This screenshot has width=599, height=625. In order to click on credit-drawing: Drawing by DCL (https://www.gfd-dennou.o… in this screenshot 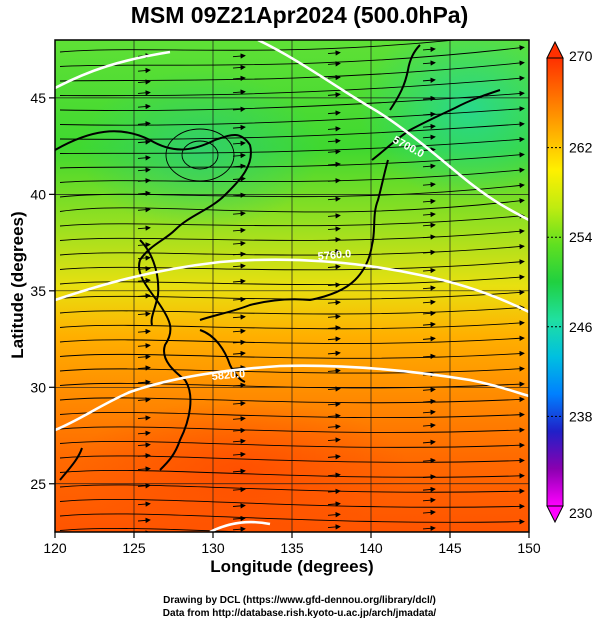, I will do `click(299, 600)`.